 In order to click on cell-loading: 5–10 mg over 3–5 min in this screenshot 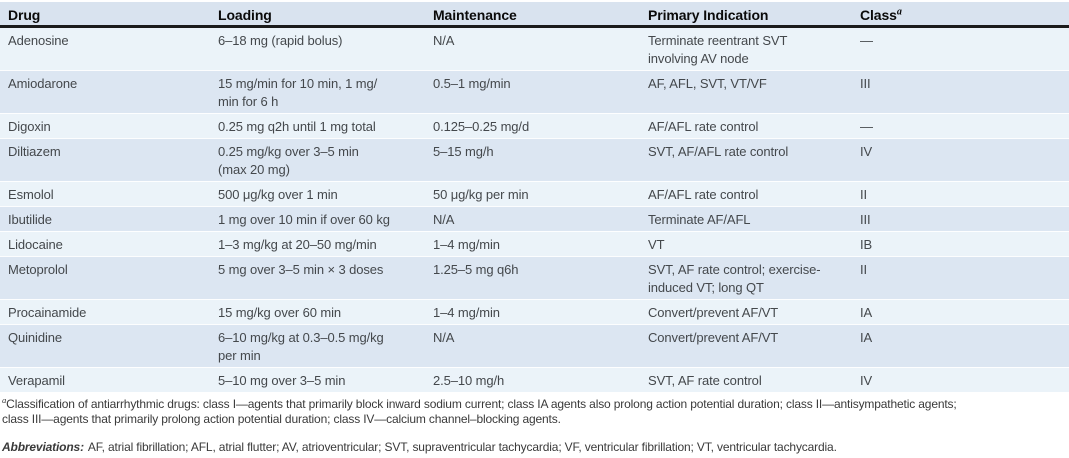, I will do `click(282, 380)`.